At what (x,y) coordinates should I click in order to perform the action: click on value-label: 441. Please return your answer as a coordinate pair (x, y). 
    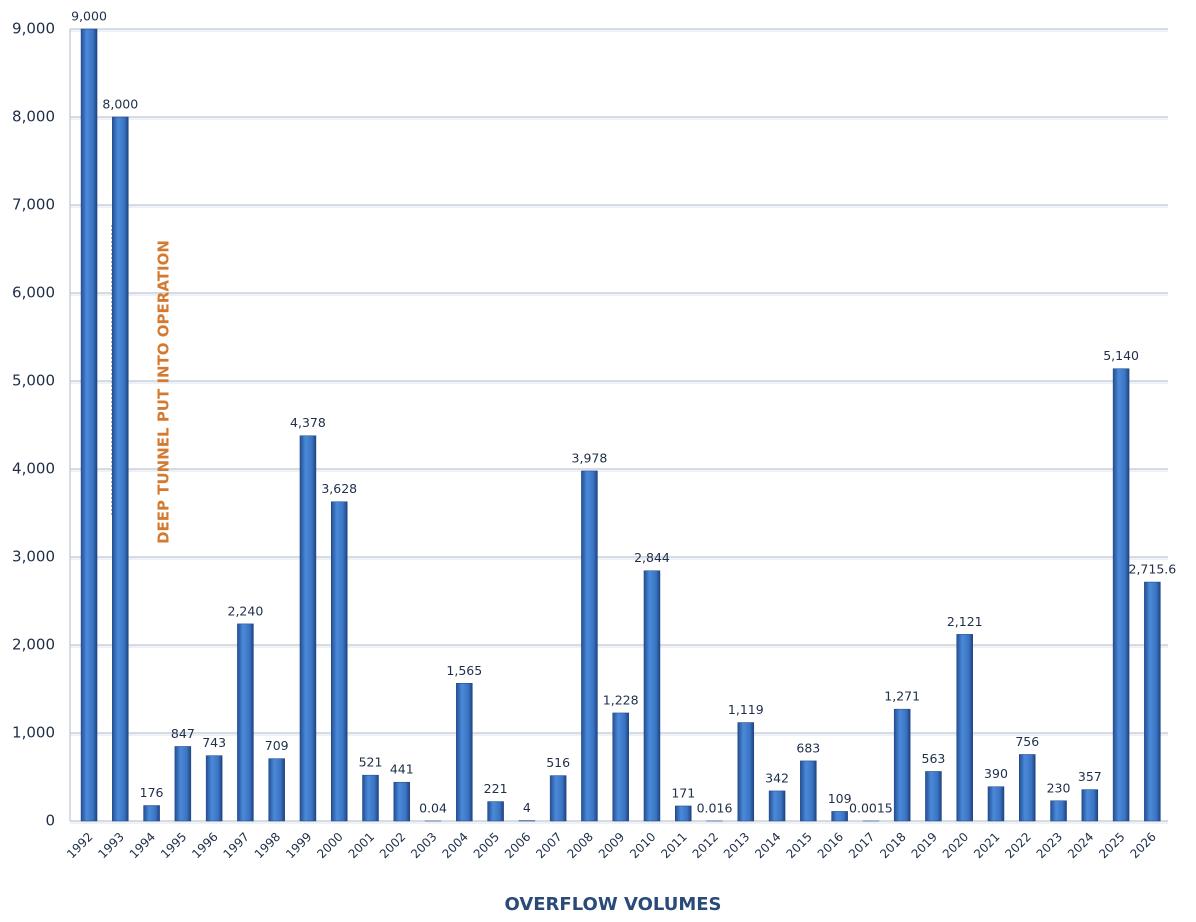
    Looking at the image, I should click on (402, 769).